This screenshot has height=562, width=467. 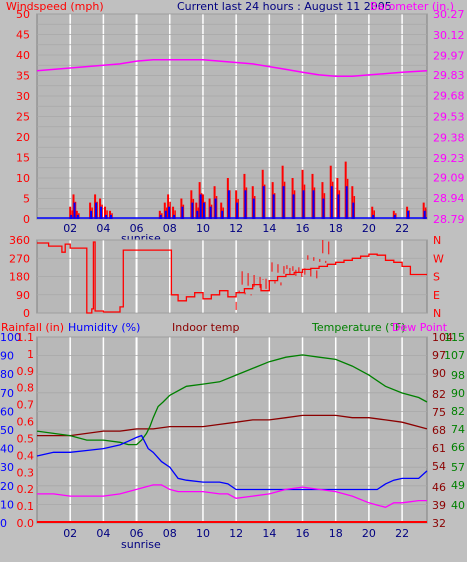 I want to click on rainfall-tick-label: 0.8, so click(x=26, y=388).